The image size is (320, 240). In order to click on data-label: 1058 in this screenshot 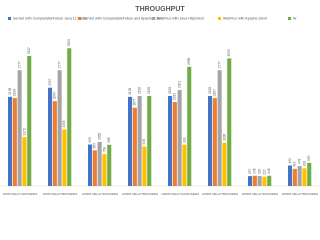, I will do `click(99, 136)`.